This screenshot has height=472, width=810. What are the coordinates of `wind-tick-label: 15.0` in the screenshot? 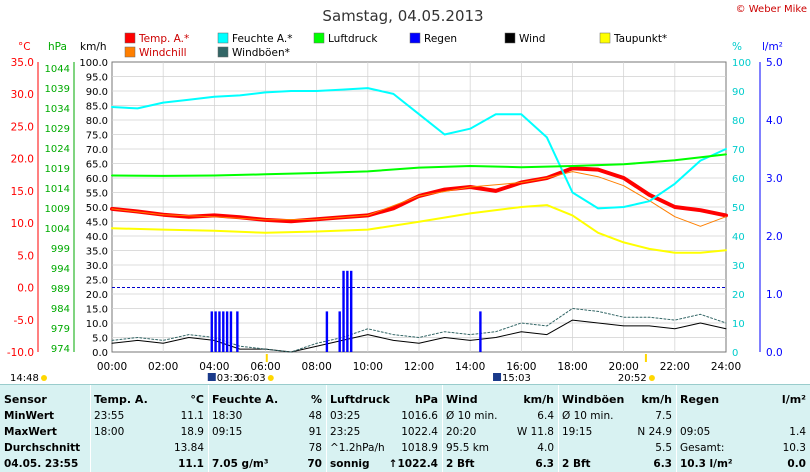 It's located at (97, 310).